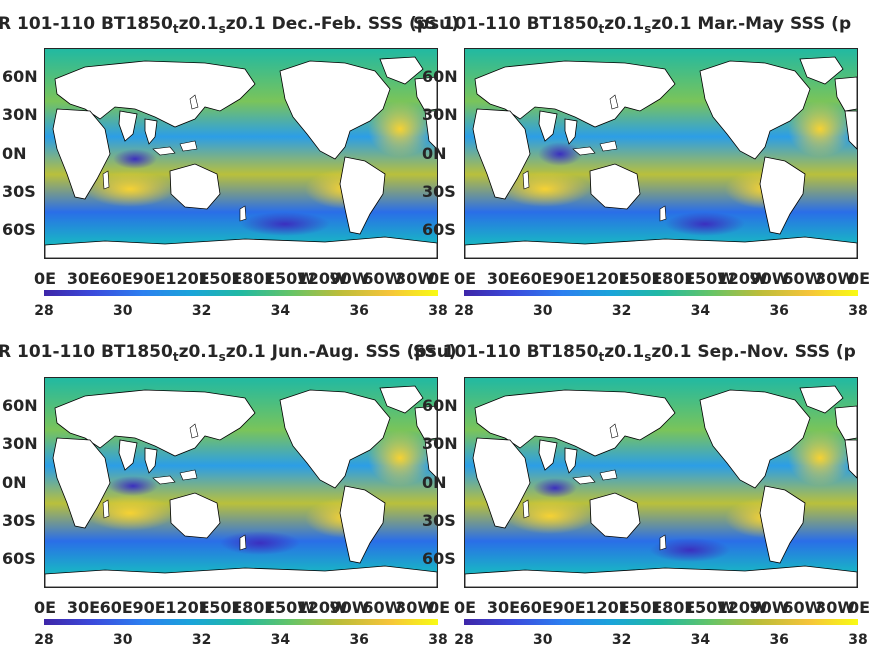  I want to click on title-part: z0.1 Mar.-May SSS (p, so click(751, 24).